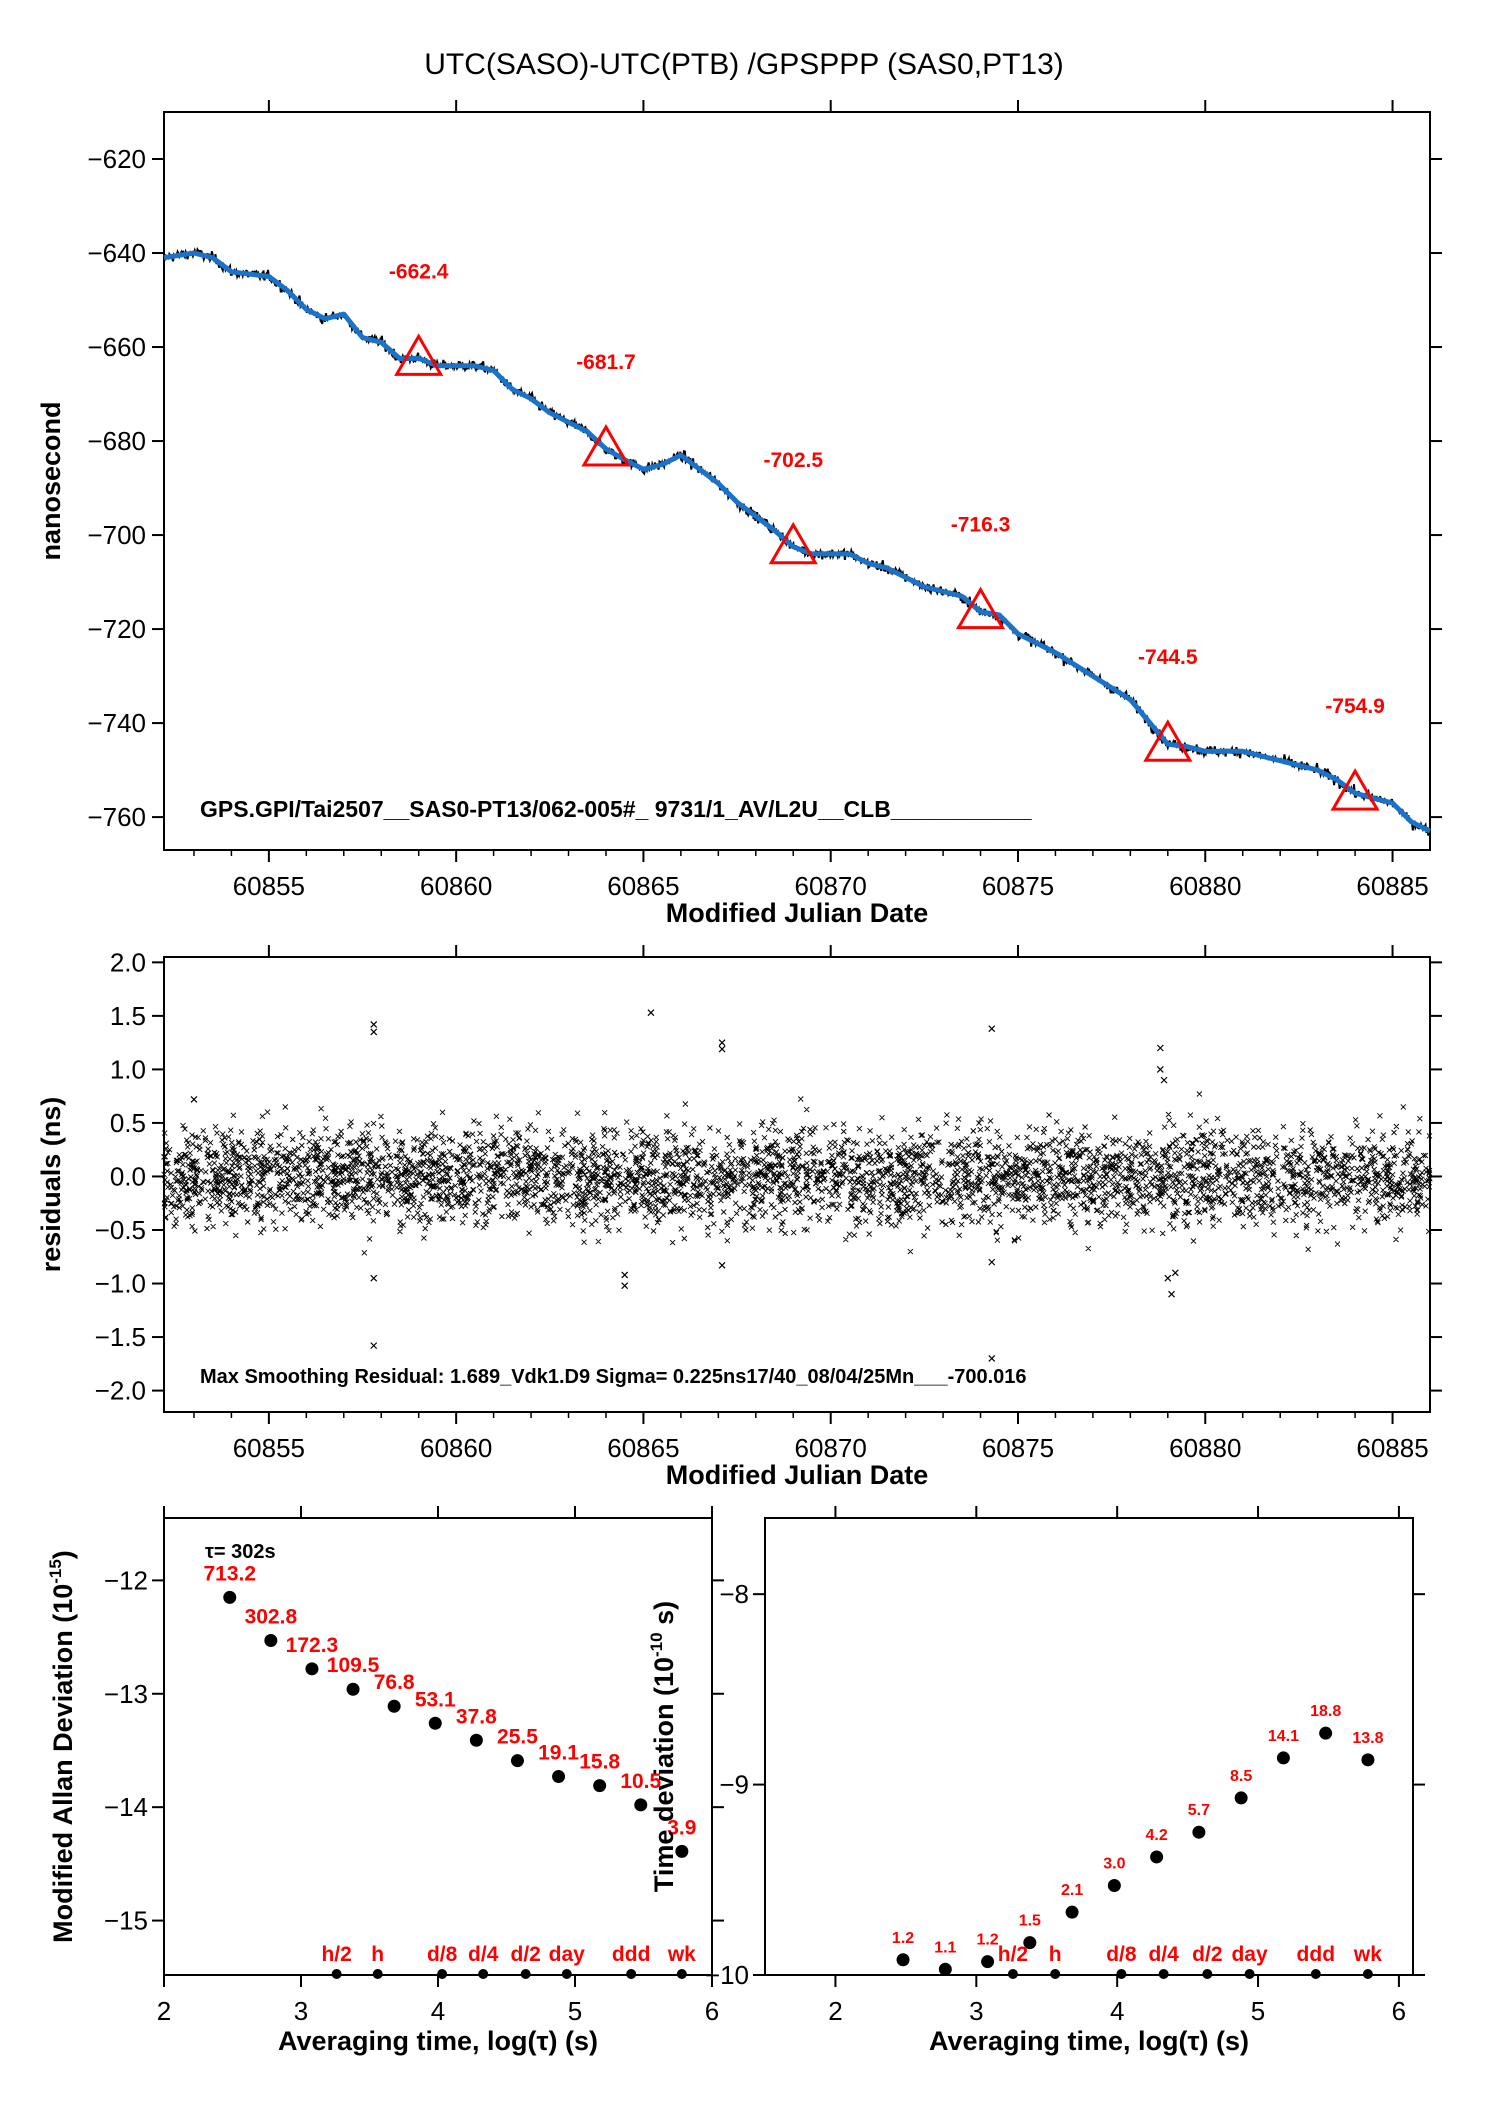 The image size is (1488, 2105). What do you see at coordinates (164, 2011) in the screenshot?
I see `x-tick-label: 2` at bounding box center [164, 2011].